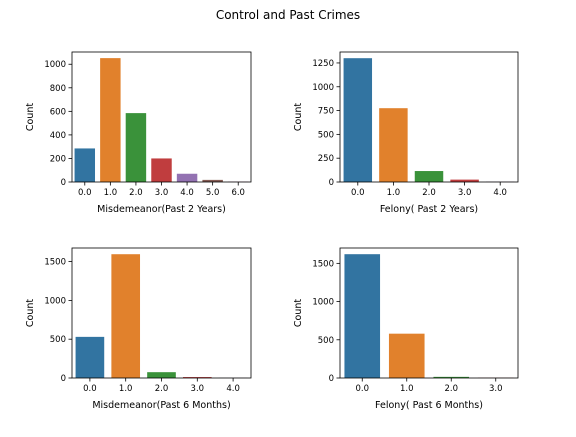 The height and width of the screenshot is (437, 576). Describe the element at coordinates (58, 136) in the screenshot. I see `y-tick-label: 400` at that location.